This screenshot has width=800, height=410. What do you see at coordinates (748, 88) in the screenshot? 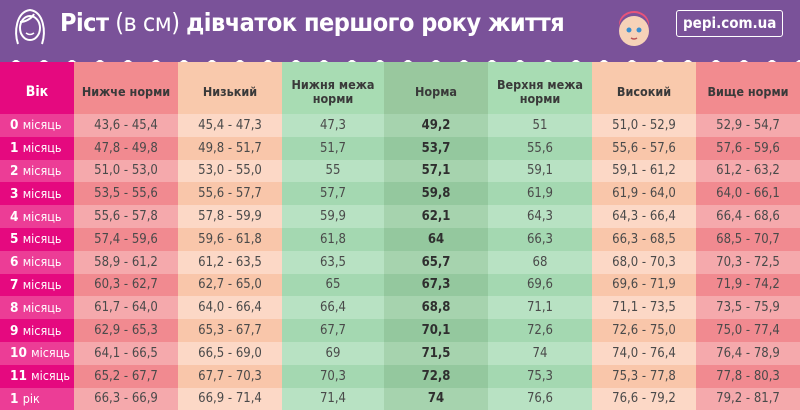
I see `column-header-above-norm: Вище норми` at bounding box center [748, 88].